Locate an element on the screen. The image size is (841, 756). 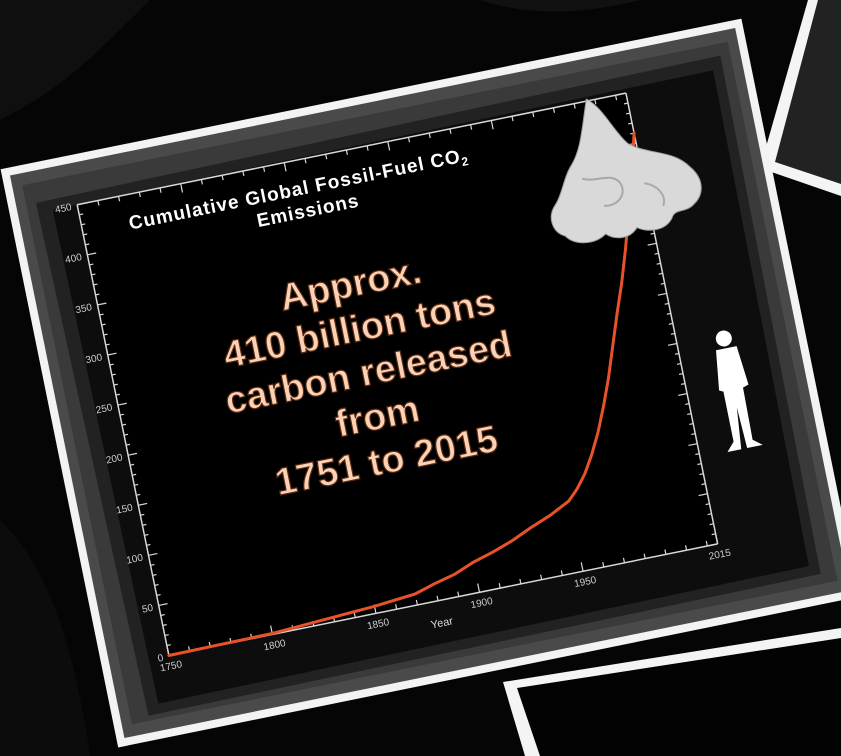
y-tick-label: 350 is located at coordinates (84, 309).